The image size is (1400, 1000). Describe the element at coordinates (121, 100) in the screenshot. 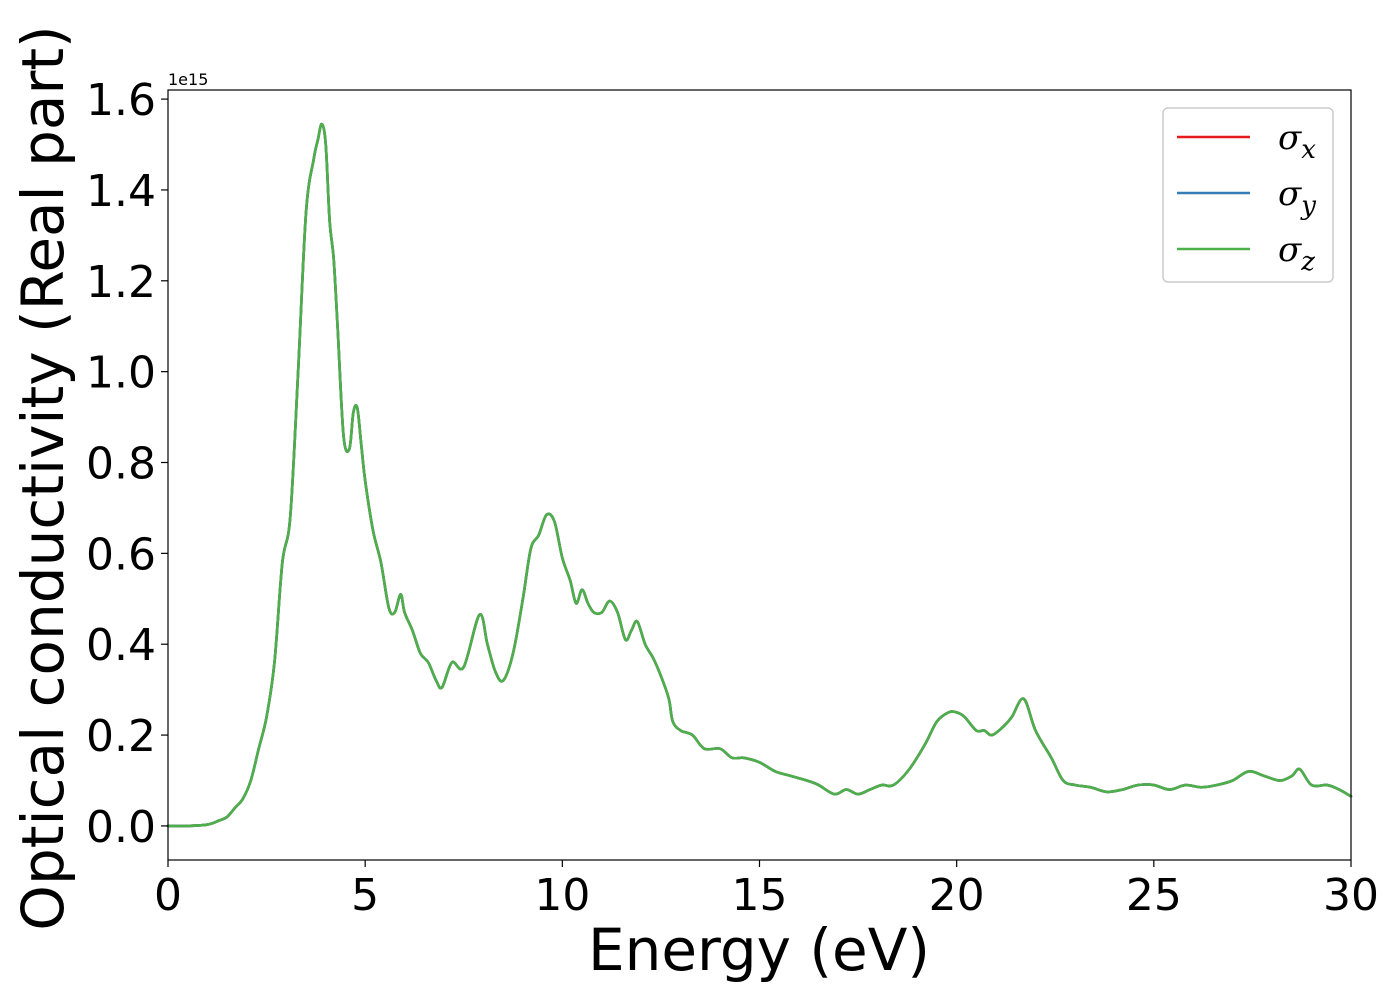

I see `y-tick-label: 1.6` at that location.